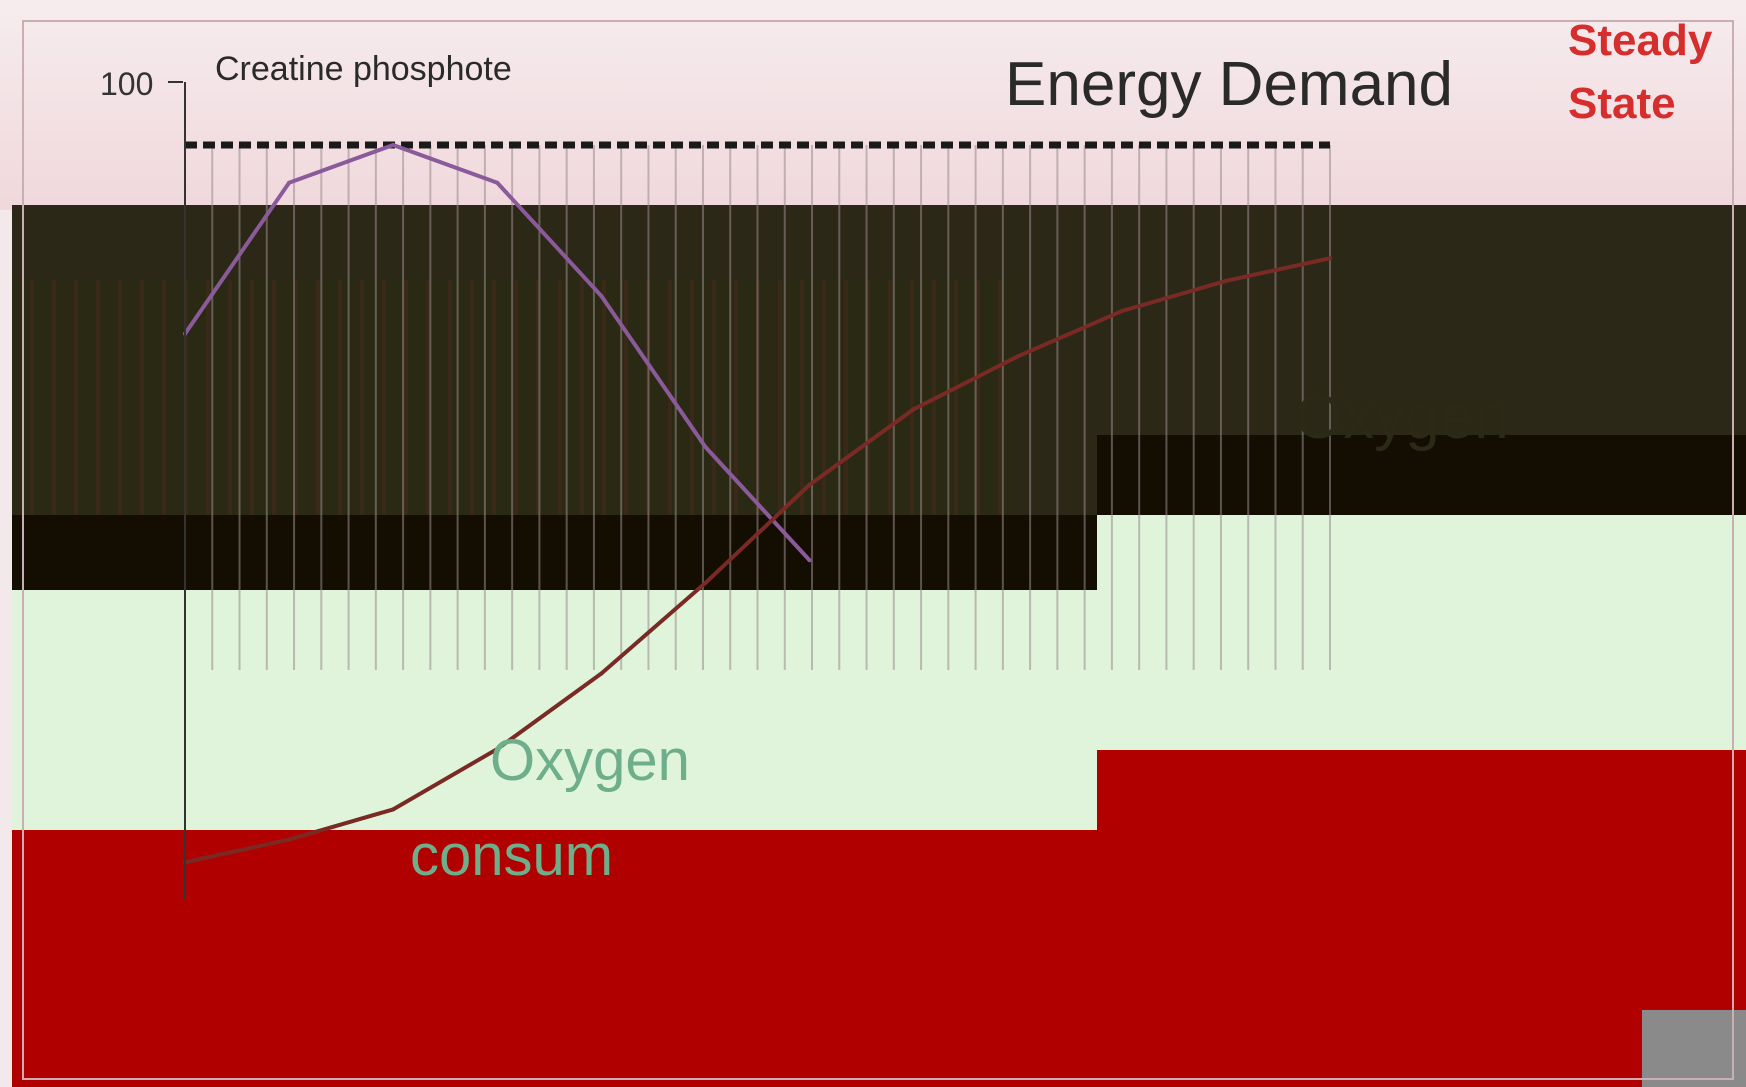 The height and width of the screenshot is (1087, 1746). Describe the element at coordinates (590, 760) in the screenshot. I see `oxygen-consumption-label-line1: Oxygen` at that location.